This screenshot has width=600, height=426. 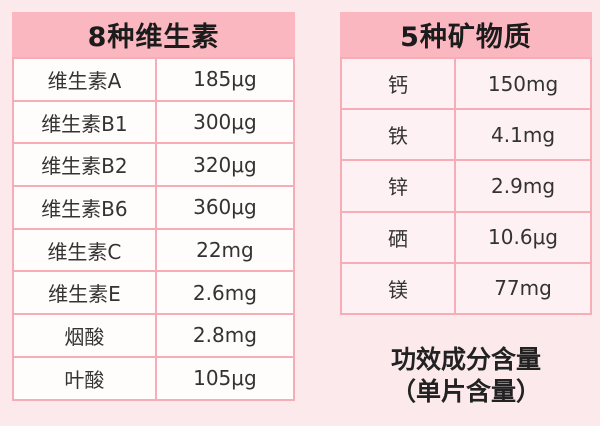 What do you see at coordinates (523, 184) in the screenshot?
I see `table-row-value: 2.9mg` at bounding box center [523, 184].